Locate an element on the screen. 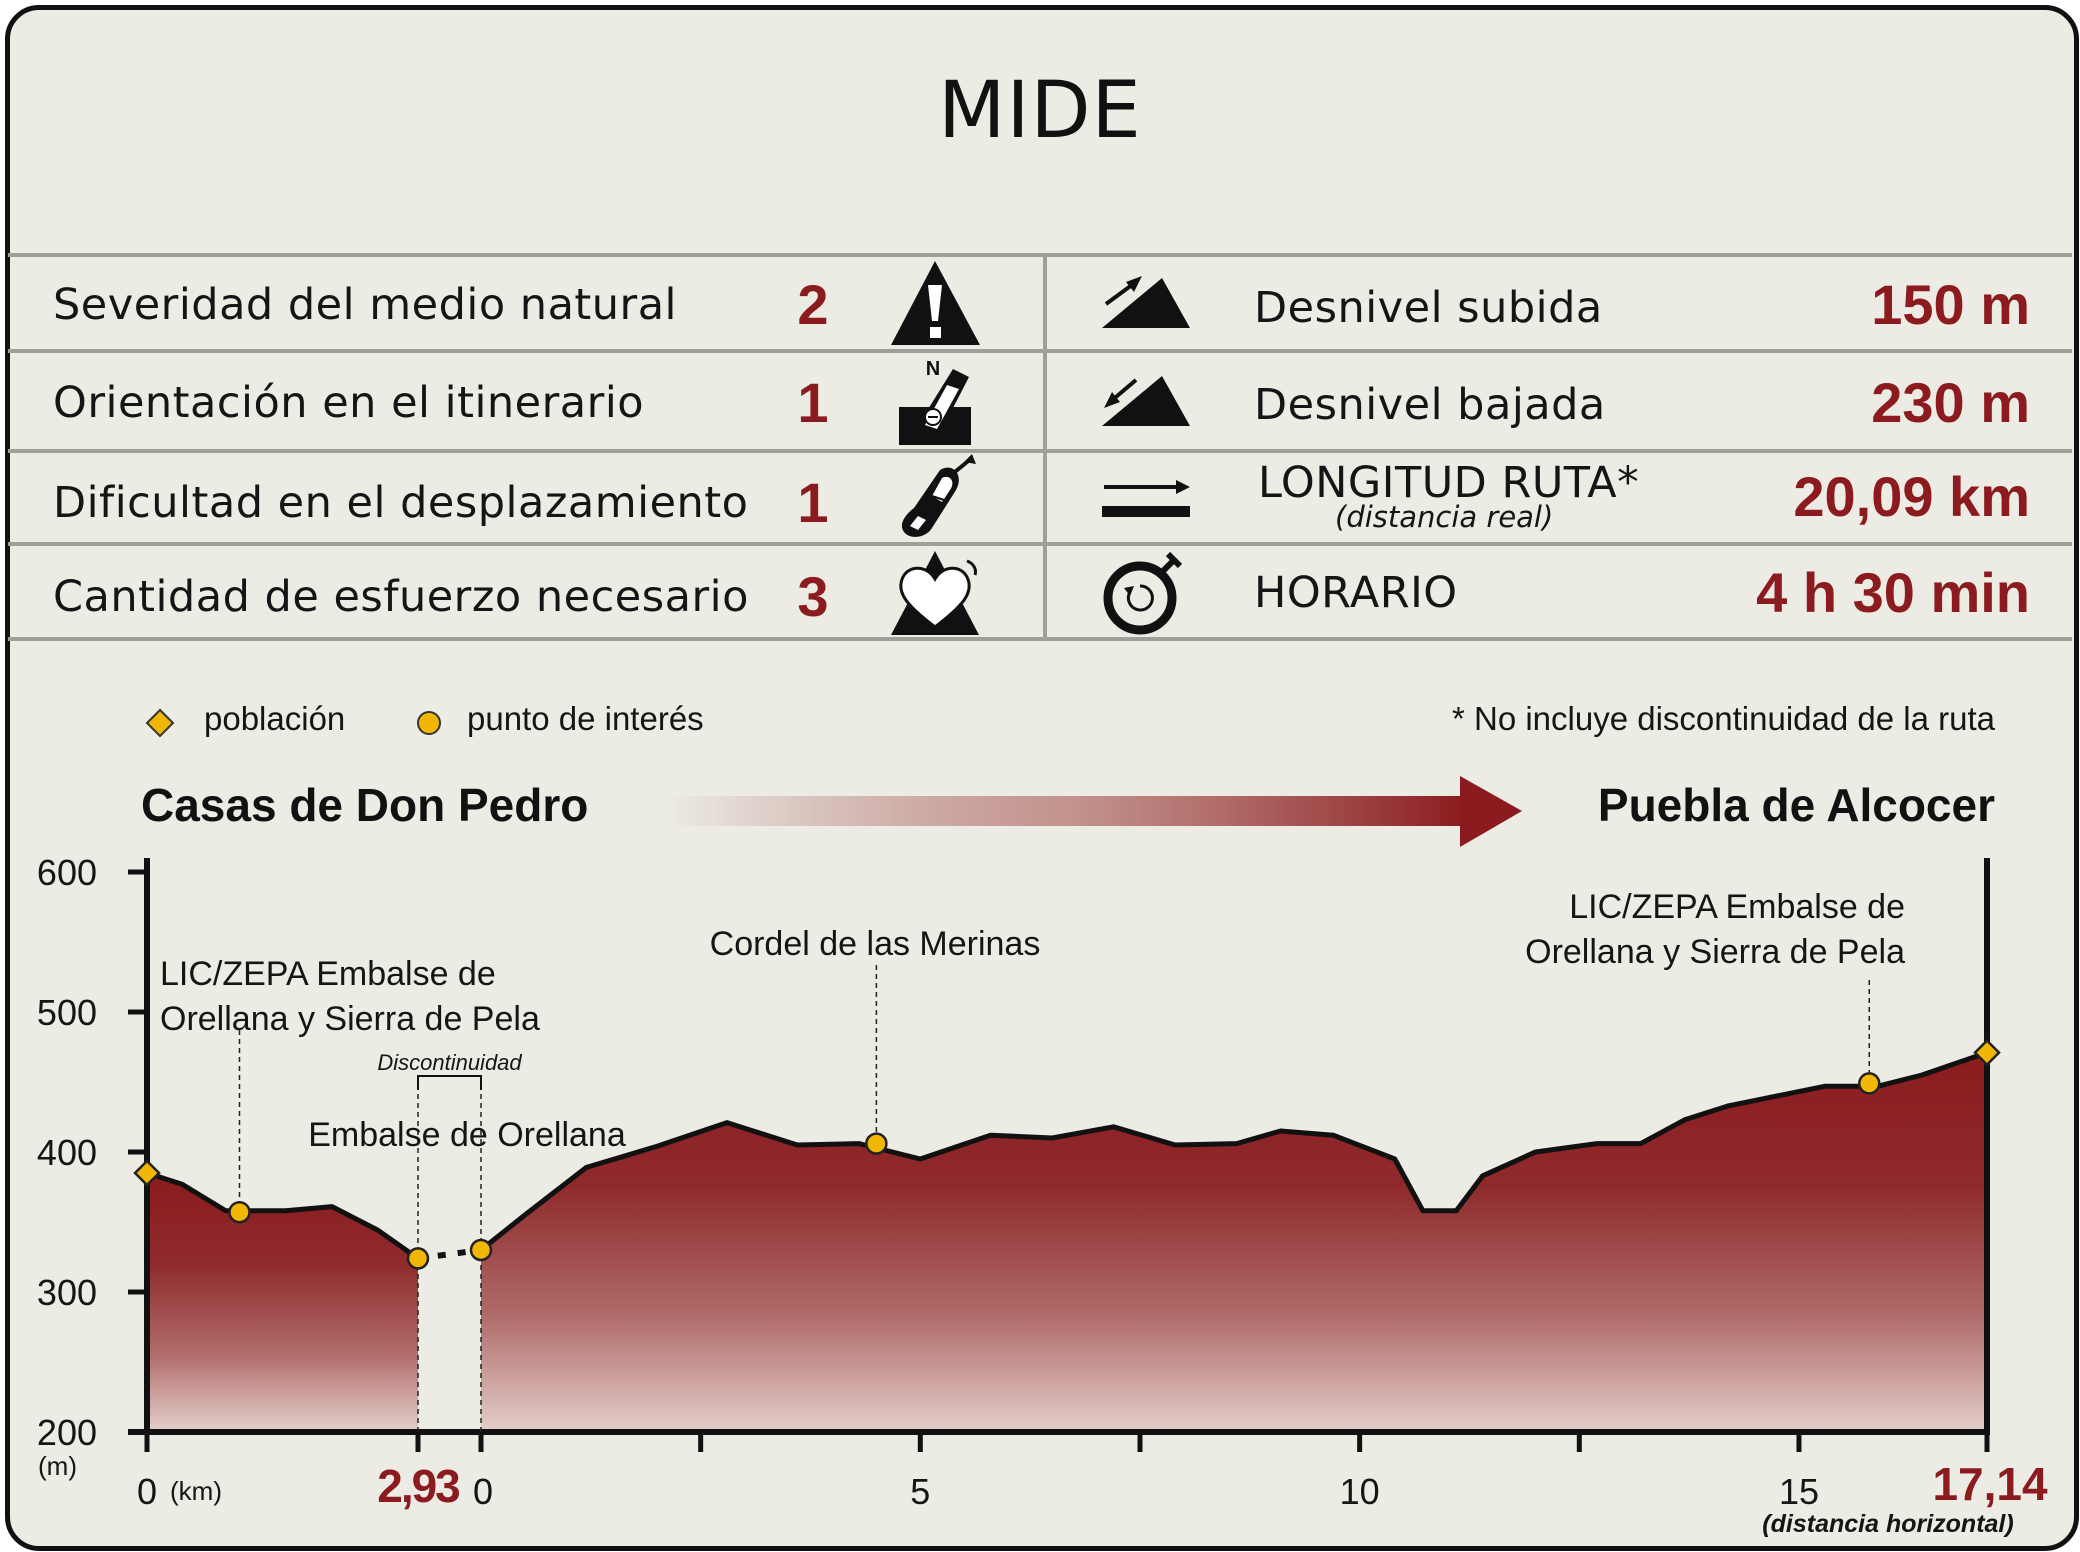  discontinuity-bracket is located at coordinates (449, 1082).